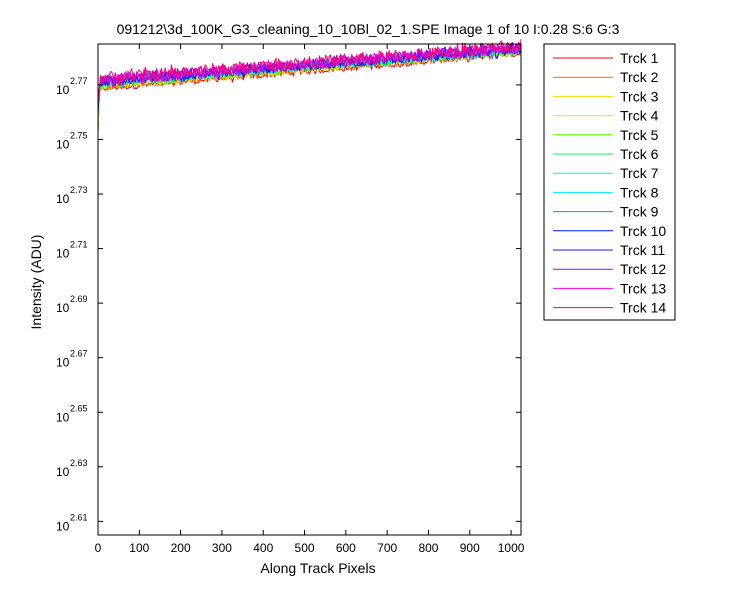 The height and width of the screenshot is (600, 750). Describe the element at coordinates (79, 463) in the screenshot. I see `y-tick-exponent: 2.63` at that location.